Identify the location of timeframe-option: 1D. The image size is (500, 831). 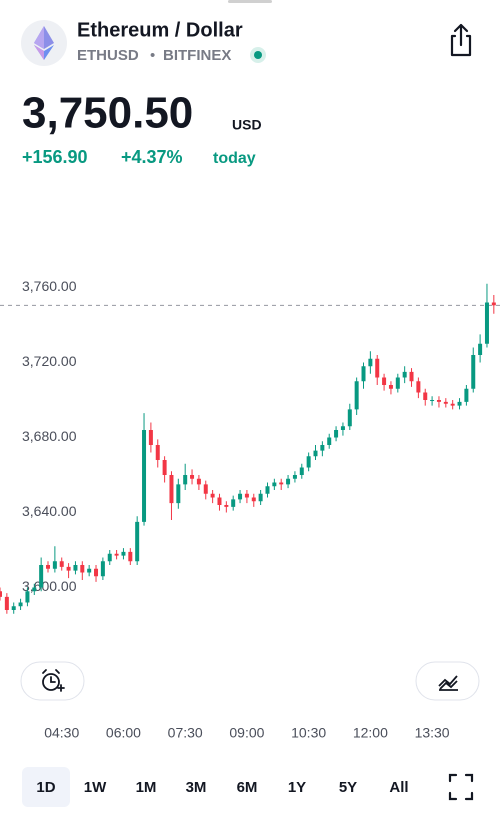
(45, 787).